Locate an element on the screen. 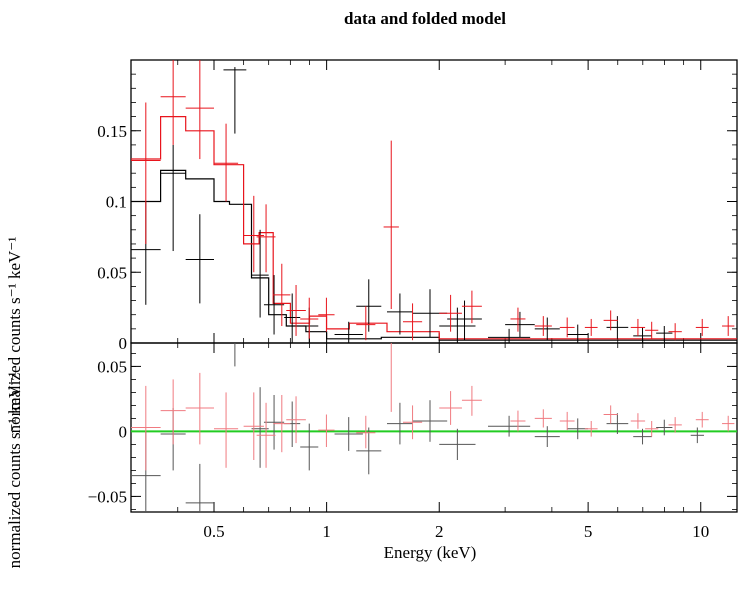 This screenshot has width=740, height=590. x-axis-label: Energy (keV) is located at coordinates (430, 552).